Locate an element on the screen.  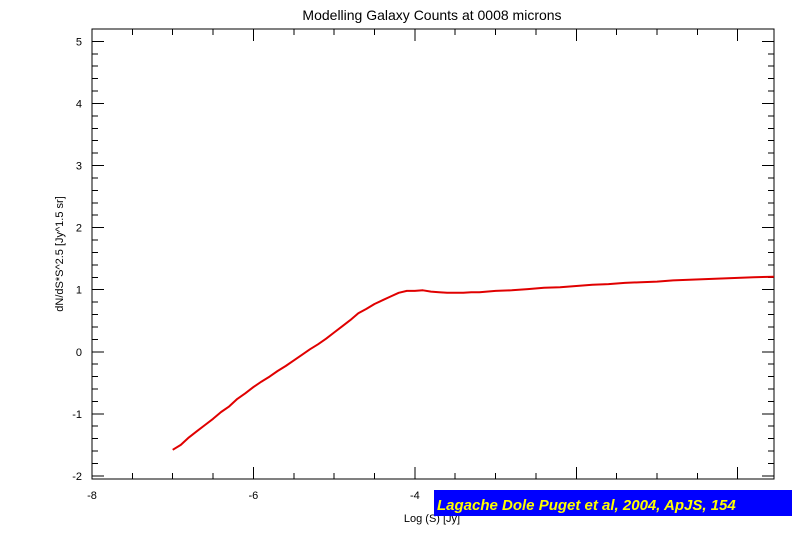
y-axis-label: dN/dS*S^2.5 [Jy^1.5 sr] is located at coordinates (60, 253).